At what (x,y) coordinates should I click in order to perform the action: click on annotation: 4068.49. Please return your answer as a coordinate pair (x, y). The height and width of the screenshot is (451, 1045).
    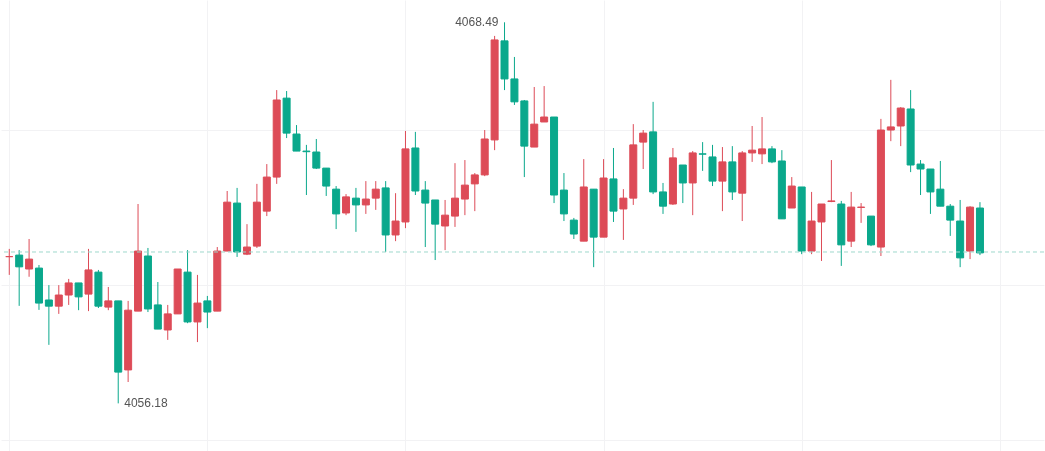
    Looking at the image, I should click on (477, 22).